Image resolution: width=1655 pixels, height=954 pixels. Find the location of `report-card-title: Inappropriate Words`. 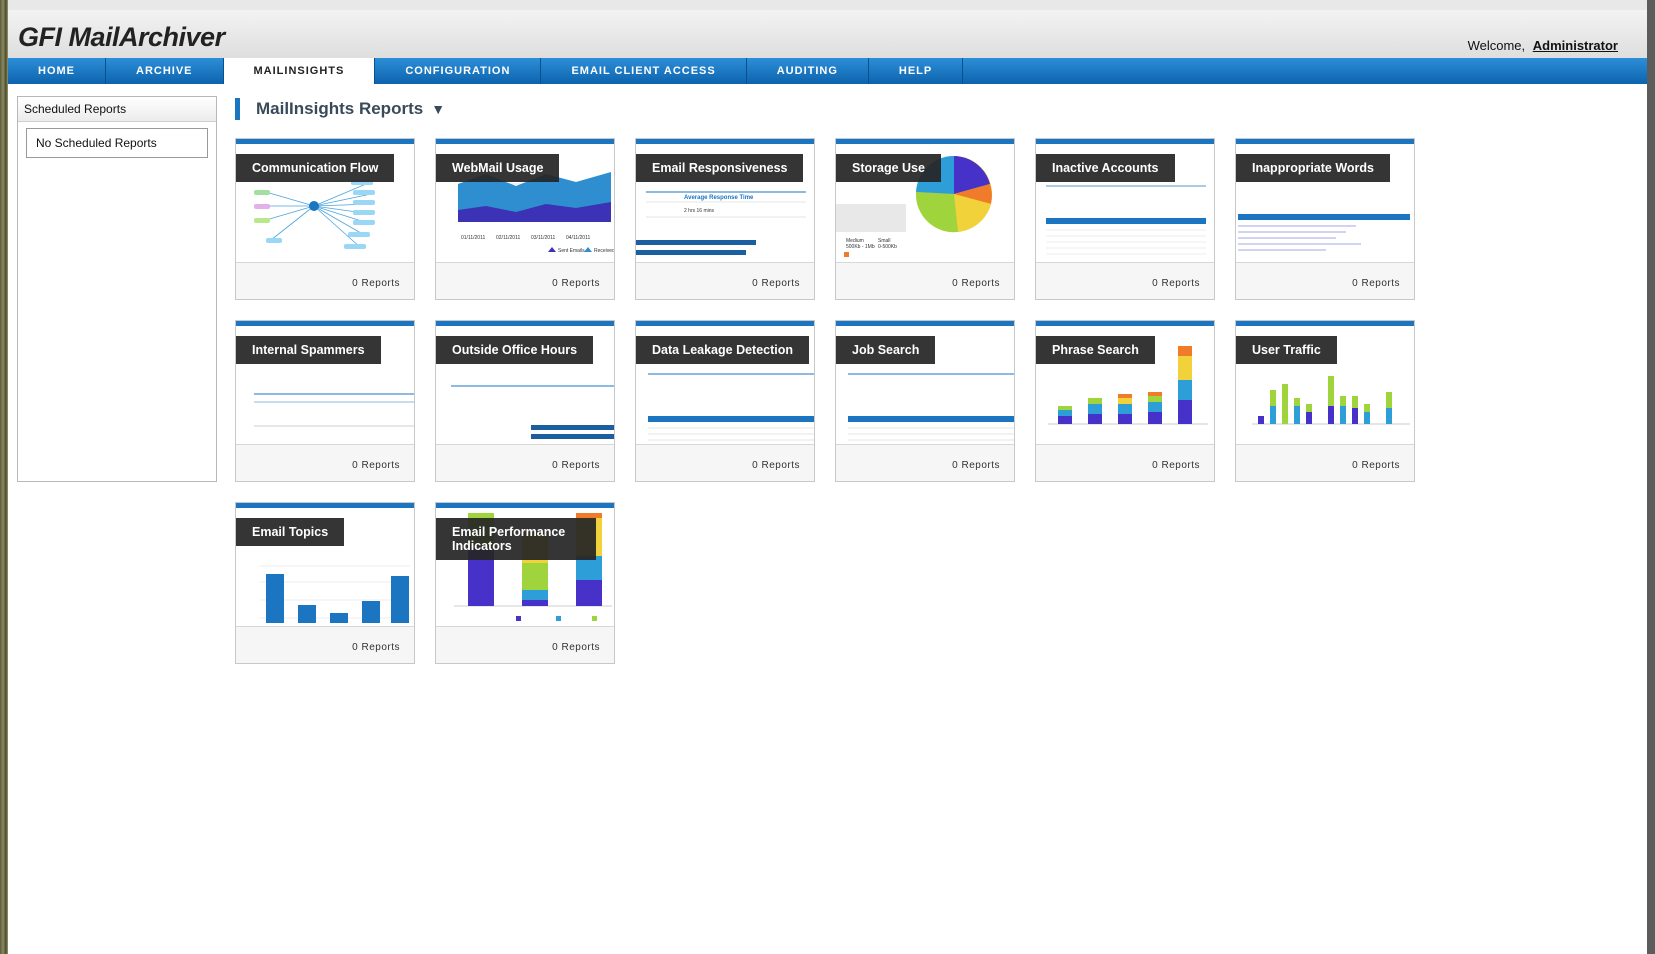

report-card-title: Inappropriate Words is located at coordinates (1313, 168).